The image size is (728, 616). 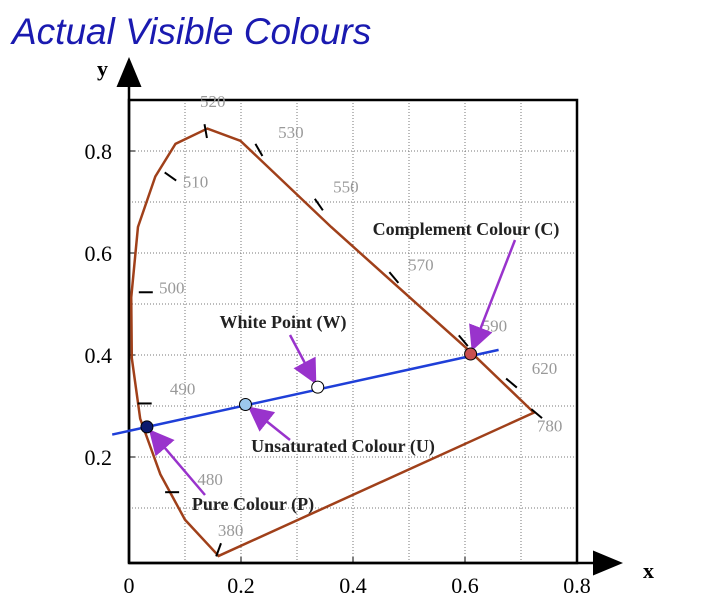 What do you see at coordinates (346, 187) in the screenshot?
I see `wavelength-label: 550` at bounding box center [346, 187].